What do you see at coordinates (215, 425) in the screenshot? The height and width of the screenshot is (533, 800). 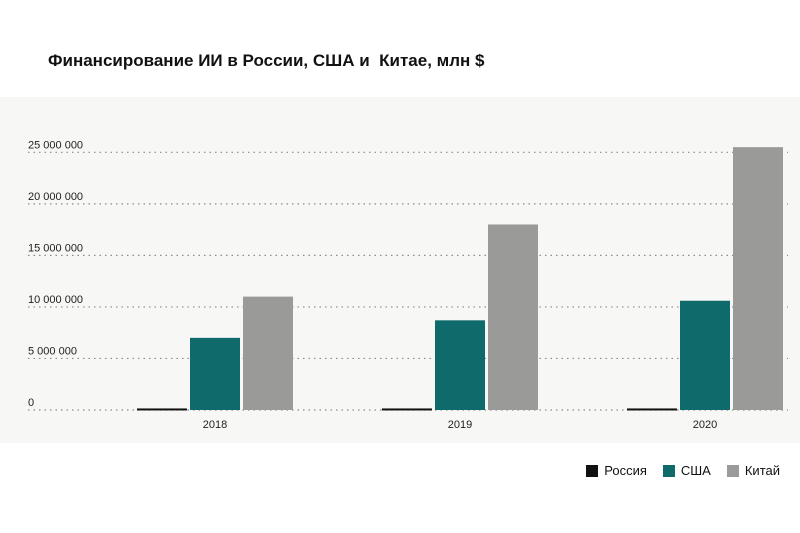 I see `x-tick-label: 2018` at bounding box center [215, 425].